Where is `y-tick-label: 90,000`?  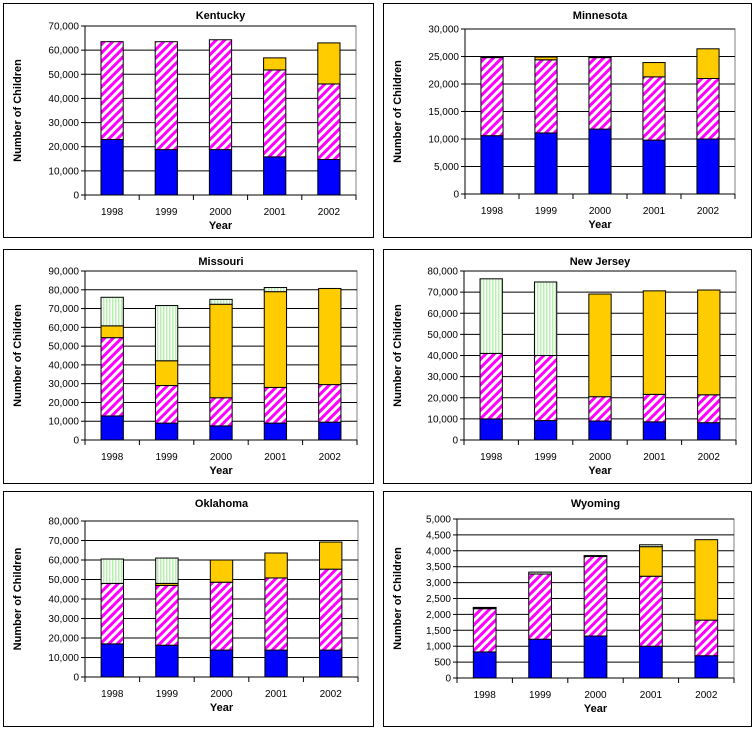 y-tick-label: 90,000 is located at coordinates (63, 272).